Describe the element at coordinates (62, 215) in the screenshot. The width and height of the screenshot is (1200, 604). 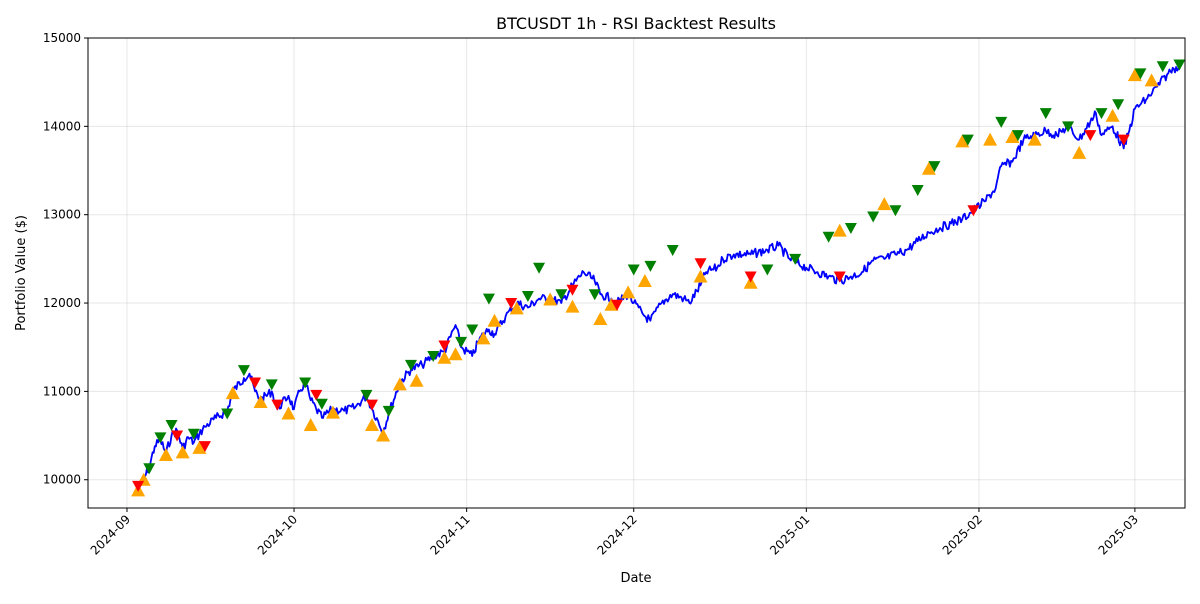
I see `y-tick-label: 13000` at that location.